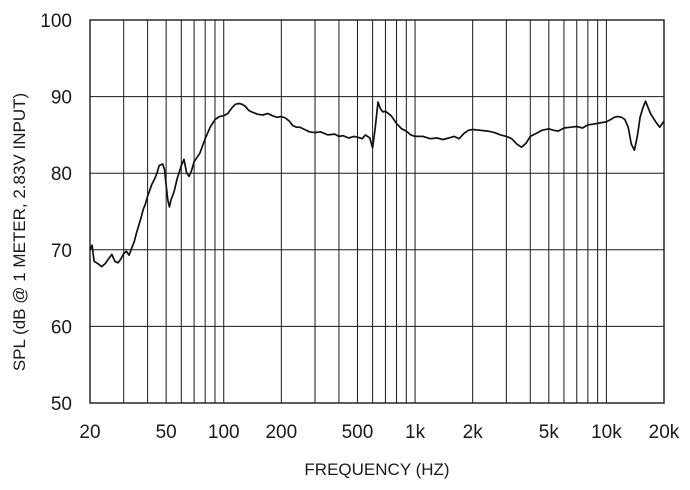 The width and height of the screenshot is (690, 490). I want to click on x-tick-label: 20, so click(89, 432).